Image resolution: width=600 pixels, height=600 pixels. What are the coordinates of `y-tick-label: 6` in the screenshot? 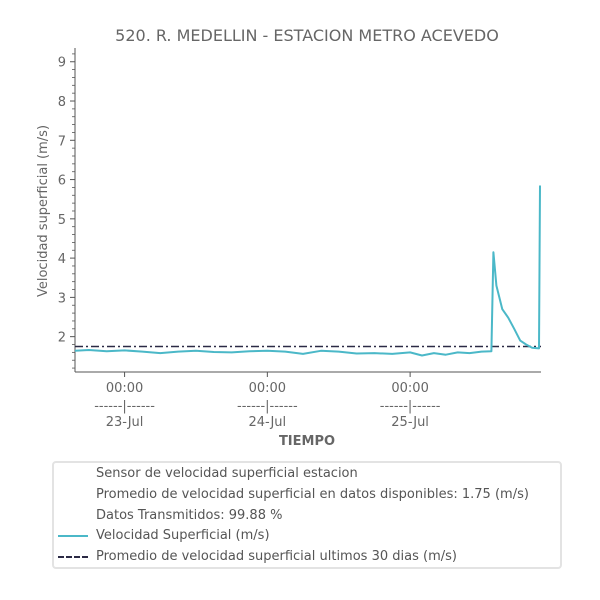 It's located at (62, 181).